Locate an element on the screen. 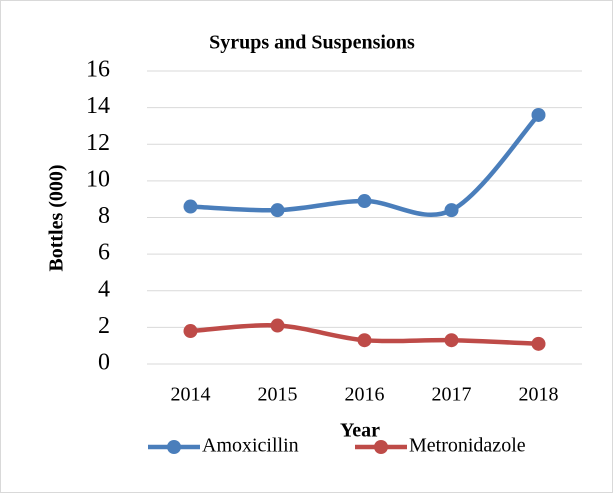  y-axis-title: Bottles (000) is located at coordinates (57, 217).